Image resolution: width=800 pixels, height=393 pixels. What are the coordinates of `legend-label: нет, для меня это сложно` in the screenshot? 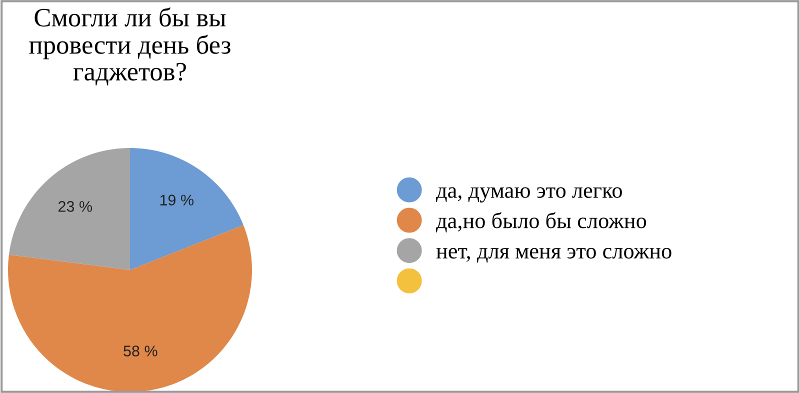 It's located at (554, 255).